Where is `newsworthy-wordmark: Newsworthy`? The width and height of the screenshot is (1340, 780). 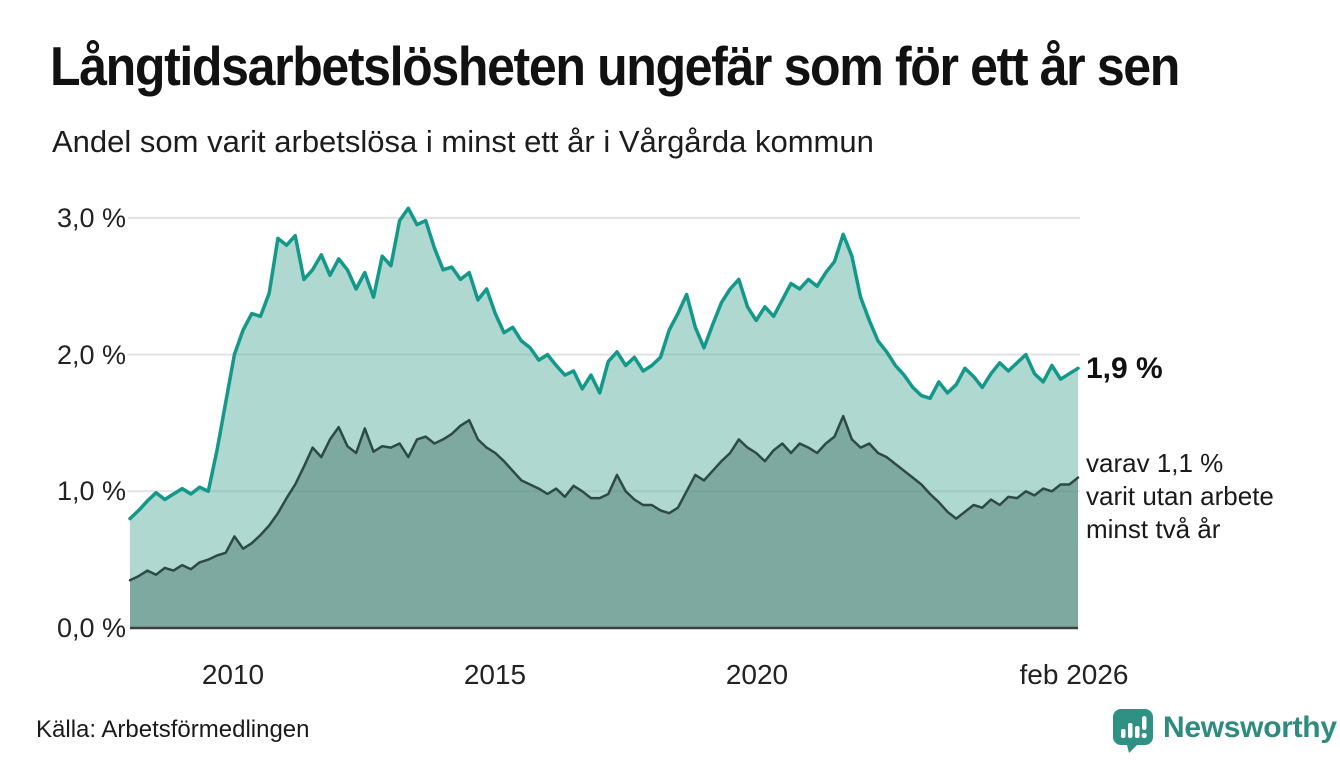 newsworthy-wordmark: Newsworthy is located at coordinates (1250, 727).